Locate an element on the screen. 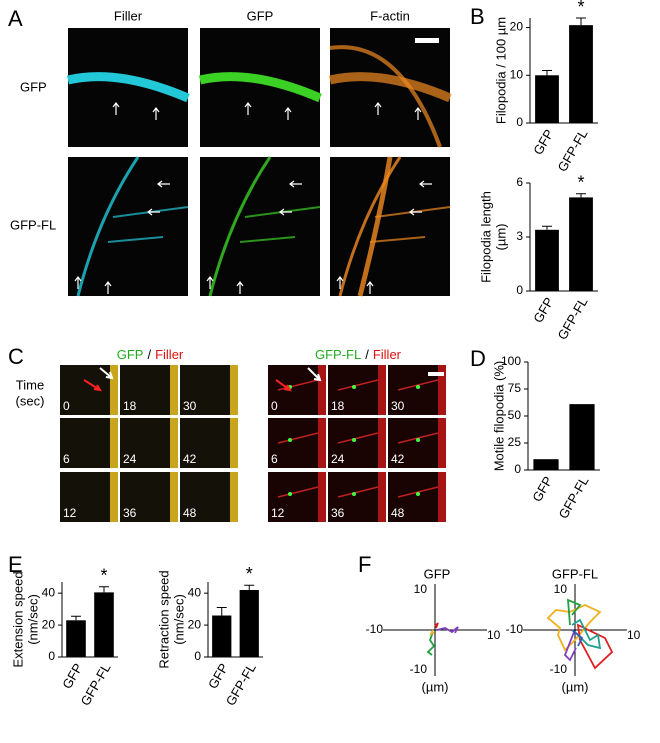 The height and width of the screenshot is (743, 660). time-axis-label: (sec) is located at coordinates (30, 400).